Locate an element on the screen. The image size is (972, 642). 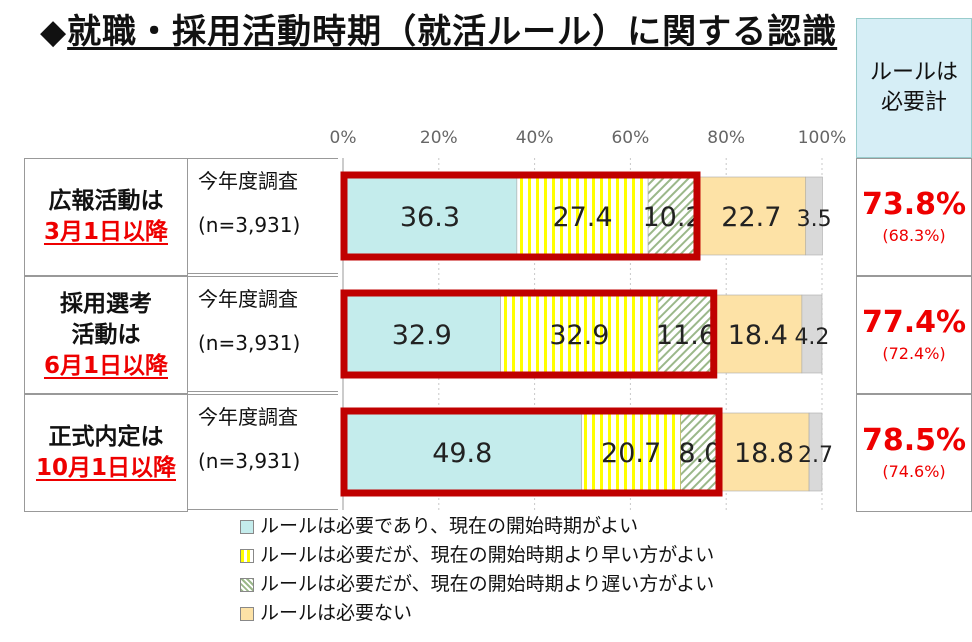
row-category-text: 広報活動は is located at coordinates (106, 201).